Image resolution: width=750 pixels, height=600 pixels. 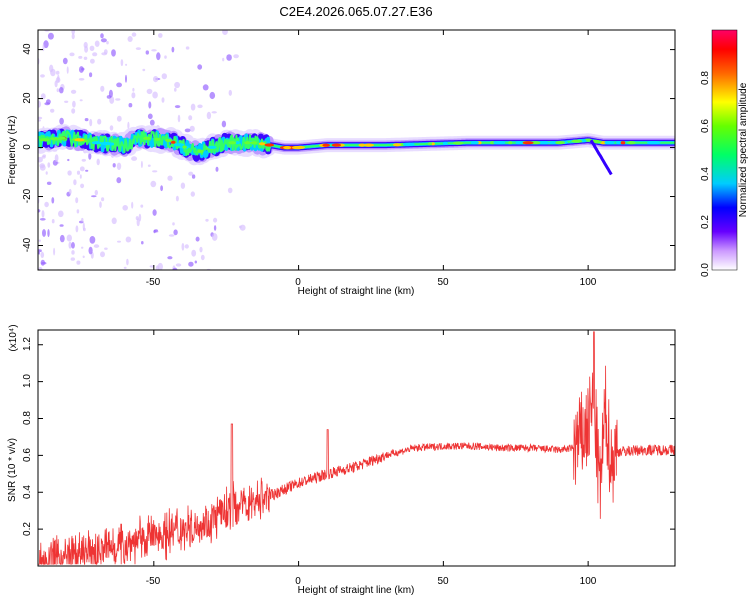 What do you see at coordinates (27, 529) in the screenshot?
I see `line-ytick-label: 0.2` at bounding box center [27, 529].